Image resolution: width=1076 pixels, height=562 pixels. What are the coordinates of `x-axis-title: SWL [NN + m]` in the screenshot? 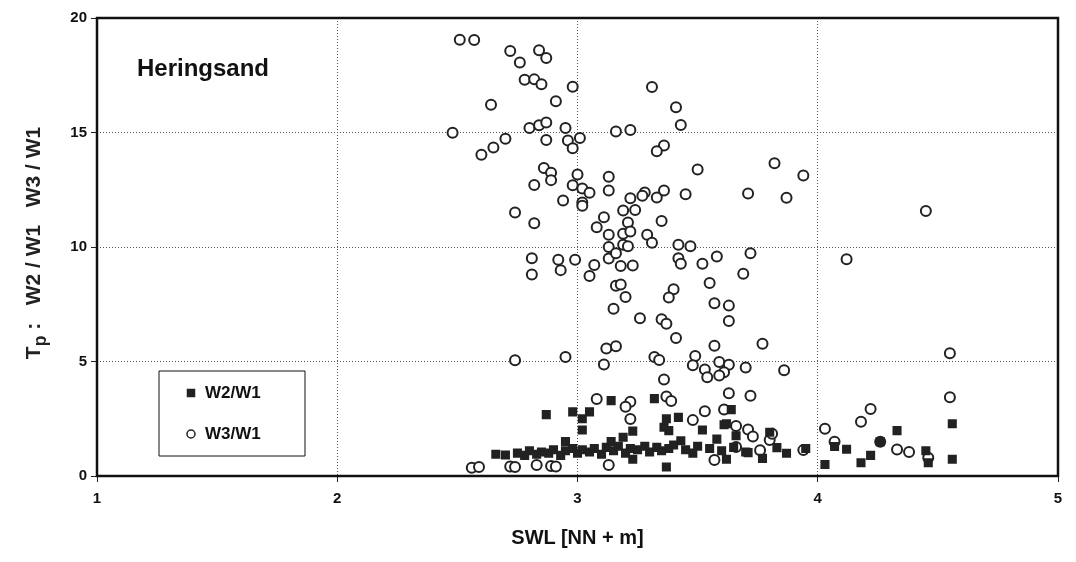 It's located at (577, 536).